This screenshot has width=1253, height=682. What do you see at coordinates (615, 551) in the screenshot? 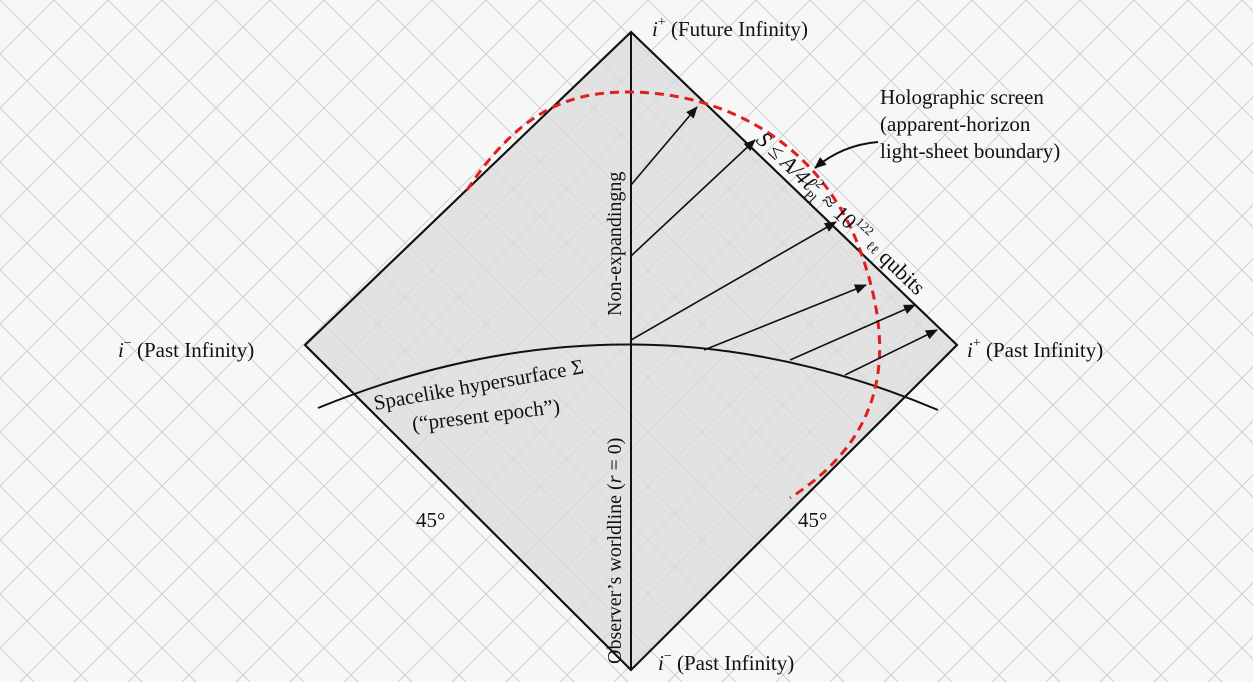
I see `worldline-label: Observer’s worldline (r = 0)` at bounding box center [615, 551].